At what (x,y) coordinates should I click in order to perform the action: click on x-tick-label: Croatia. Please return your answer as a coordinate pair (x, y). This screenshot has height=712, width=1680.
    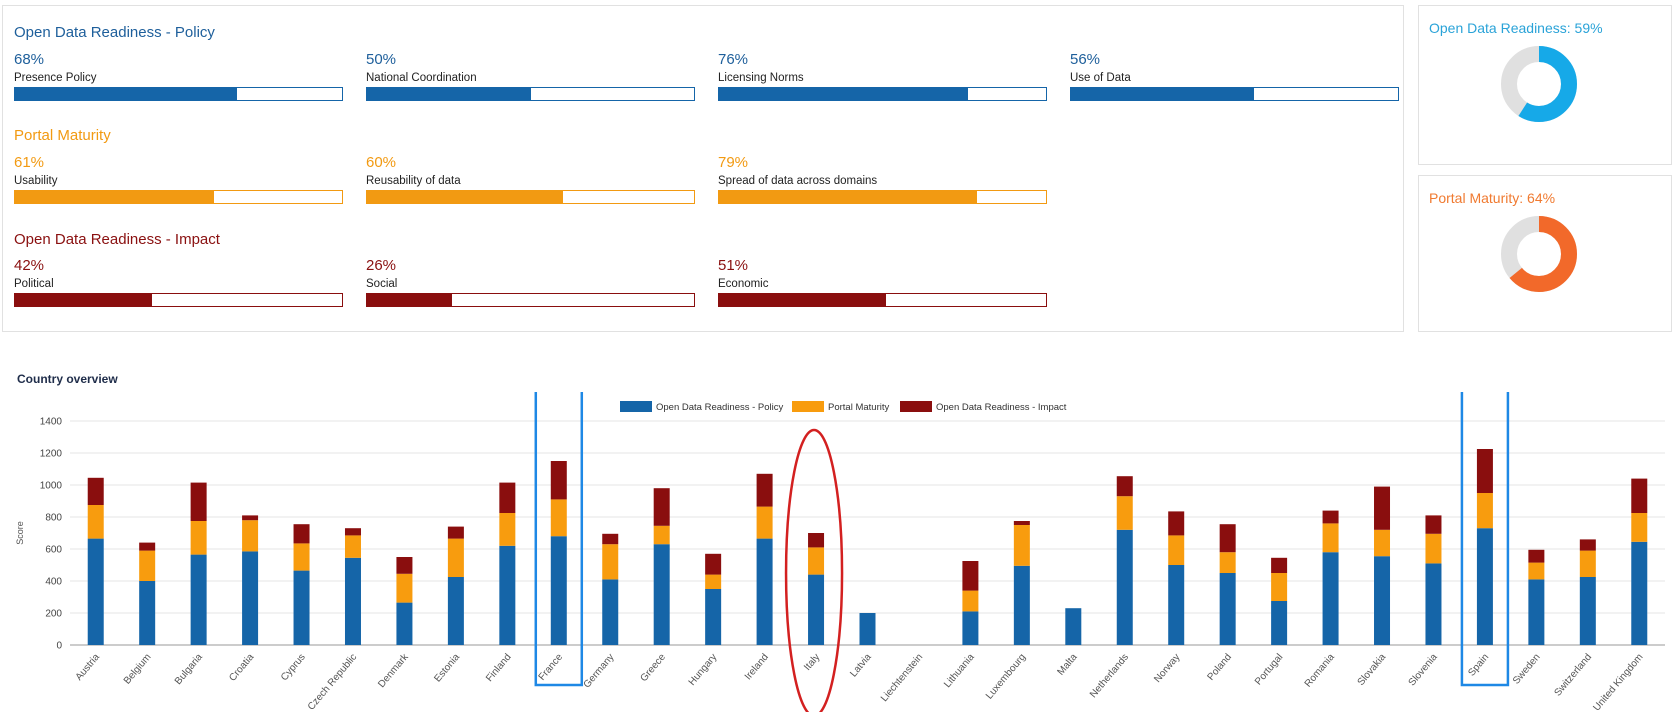
    Looking at the image, I should click on (241, 668).